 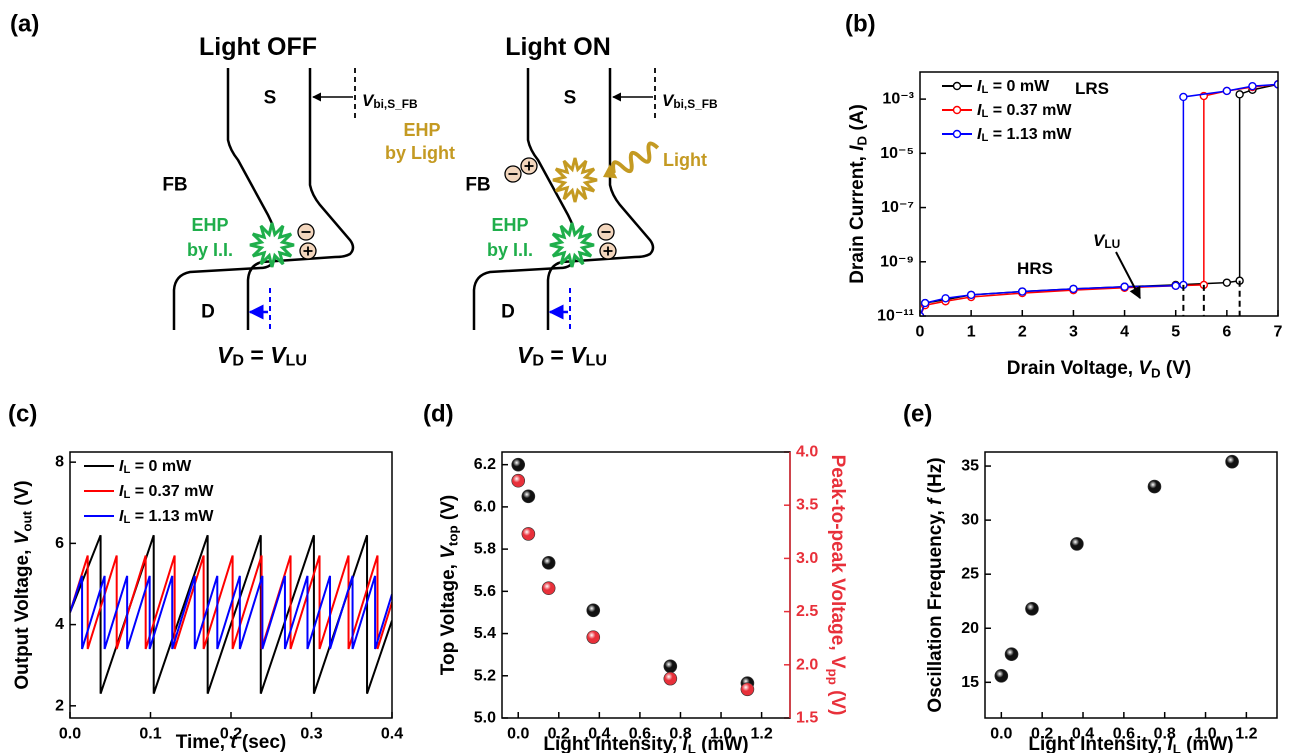 I want to click on text-run: Oscillation Frequency,, so click(x=935, y=609).